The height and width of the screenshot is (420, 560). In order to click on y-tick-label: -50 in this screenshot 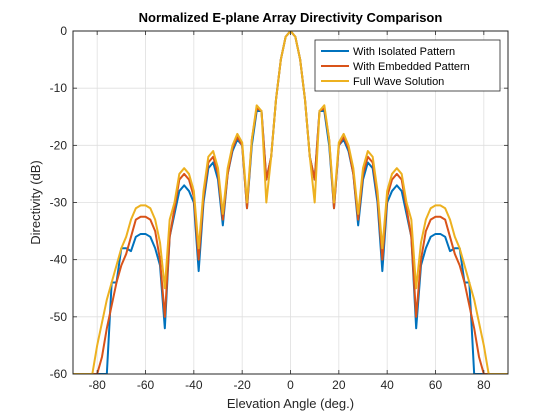, I will do `click(59, 317)`.